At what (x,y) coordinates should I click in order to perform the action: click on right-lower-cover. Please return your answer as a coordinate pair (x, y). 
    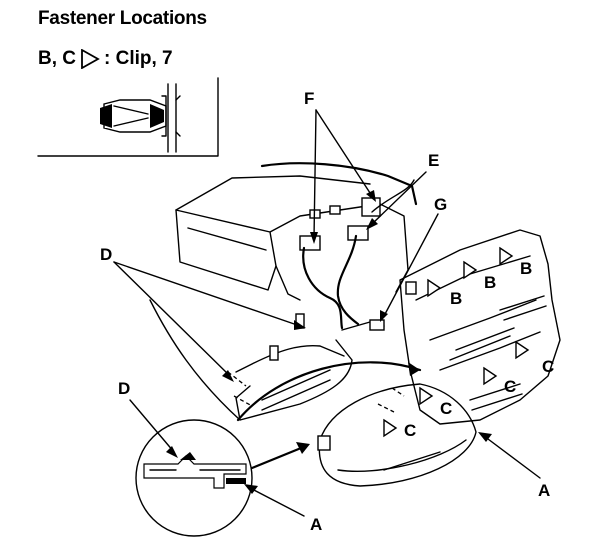
    Looking at the image, I should click on (397, 435).